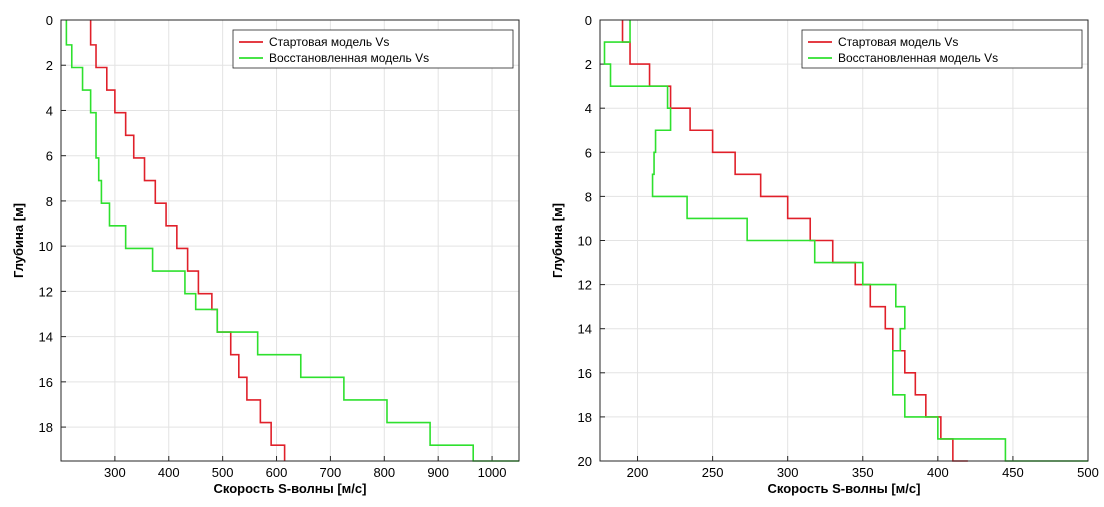 This screenshot has width=1104, height=507. Describe the element at coordinates (638, 472) in the screenshot. I see `x-tick-label: 200` at that location.